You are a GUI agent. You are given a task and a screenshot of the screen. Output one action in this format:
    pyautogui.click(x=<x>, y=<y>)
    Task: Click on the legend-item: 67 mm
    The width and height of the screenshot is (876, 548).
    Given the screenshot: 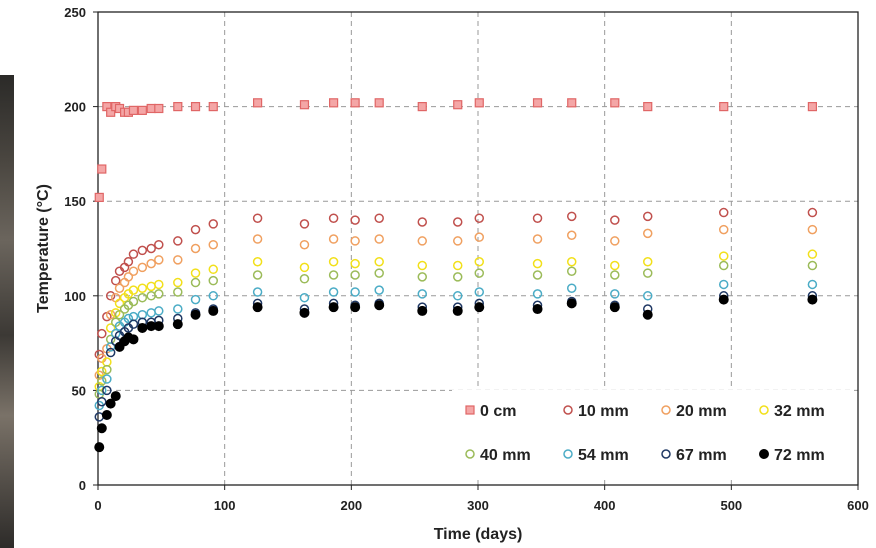 What is the action you would take?
    pyautogui.click(x=694, y=455)
    